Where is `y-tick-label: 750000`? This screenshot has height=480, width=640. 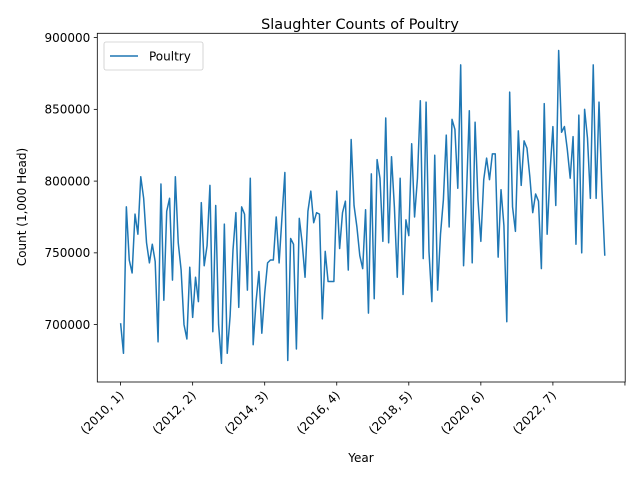 y-tick-label: 750000 is located at coordinates (67, 253).